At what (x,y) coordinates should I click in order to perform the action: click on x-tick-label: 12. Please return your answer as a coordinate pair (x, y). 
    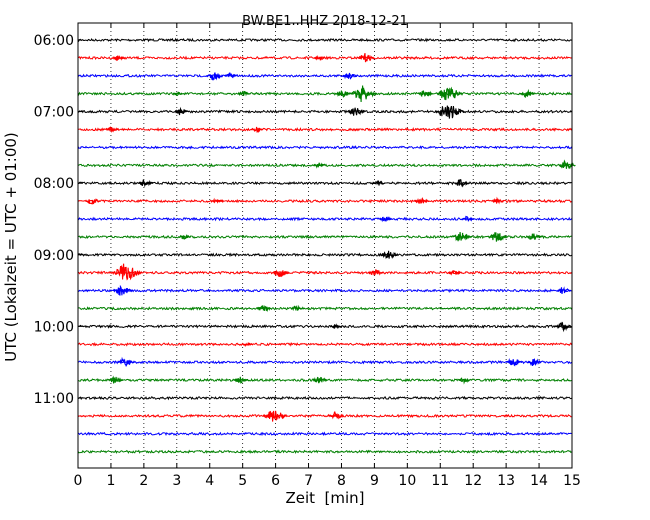
    Looking at the image, I should click on (473, 481).